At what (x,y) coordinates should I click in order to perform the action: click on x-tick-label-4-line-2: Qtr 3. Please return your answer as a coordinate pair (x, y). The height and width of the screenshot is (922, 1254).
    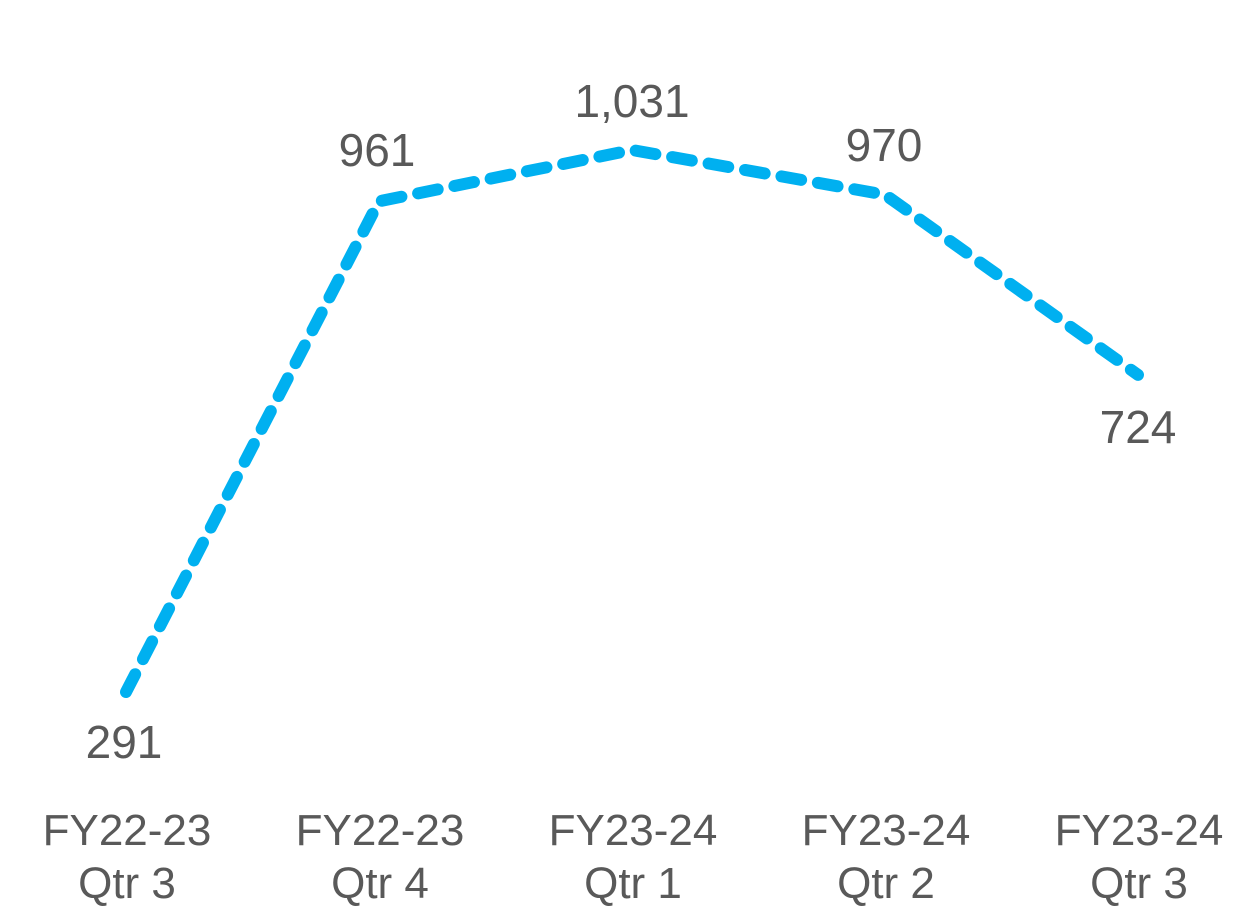
    Looking at the image, I should click on (1139, 883).